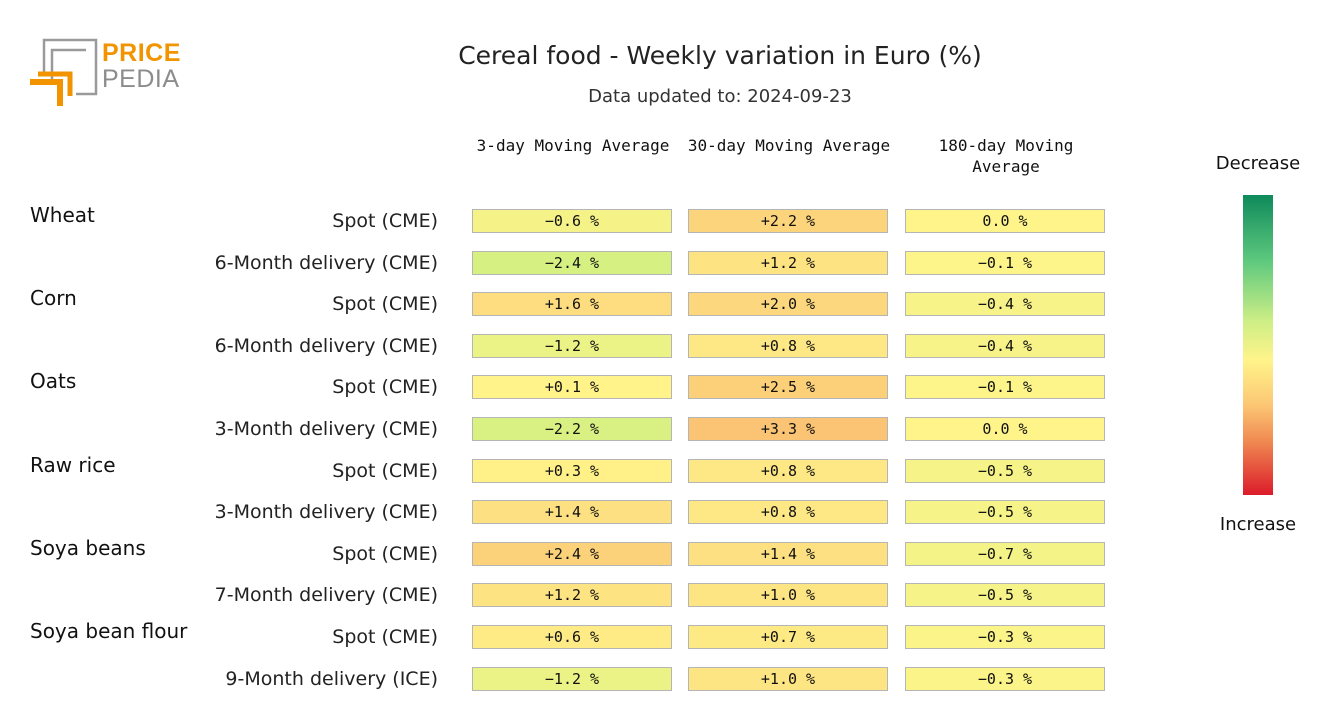 The width and height of the screenshot is (1320, 720). I want to click on logo-word-pedia: PEDIA, so click(141, 79).